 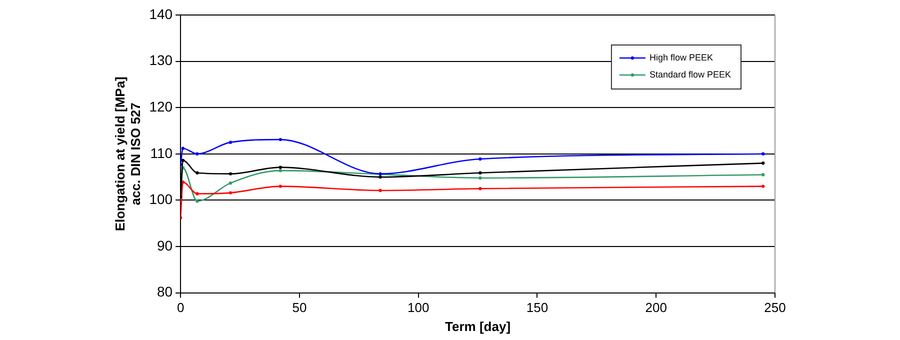 What do you see at coordinates (299, 308) in the screenshot?
I see `x-tick-label: 50` at bounding box center [299, 308].